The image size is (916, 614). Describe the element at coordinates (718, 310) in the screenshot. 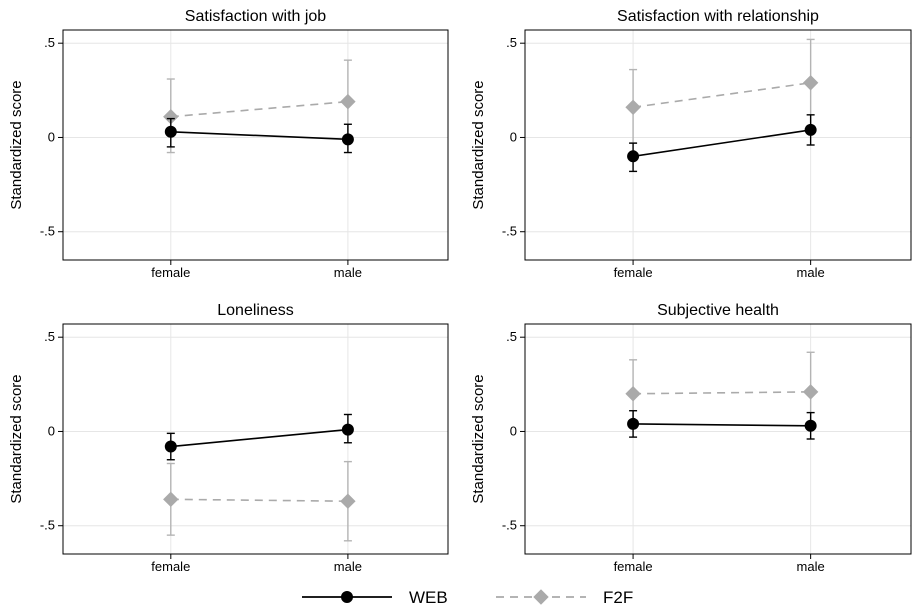

I see `panel-title: Subjective health` at that location.